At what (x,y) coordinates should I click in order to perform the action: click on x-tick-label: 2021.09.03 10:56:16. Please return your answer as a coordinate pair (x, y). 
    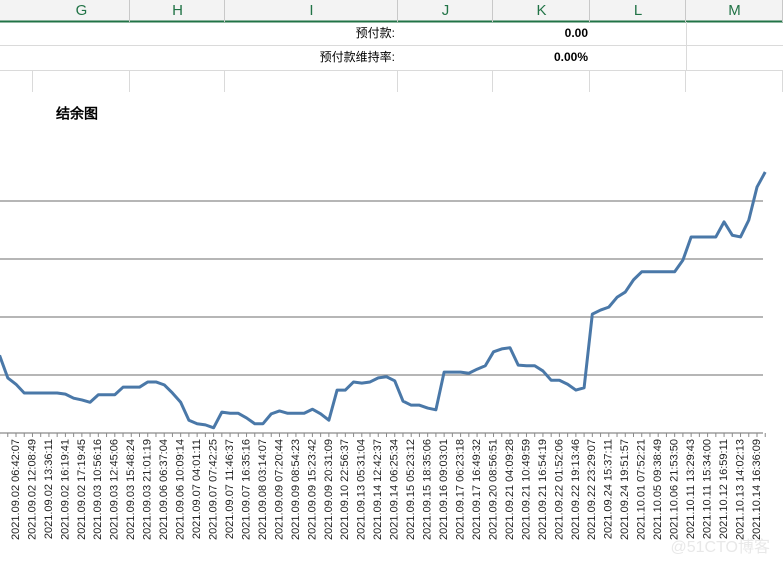
    Looking at the image, I should click on (98, 489).